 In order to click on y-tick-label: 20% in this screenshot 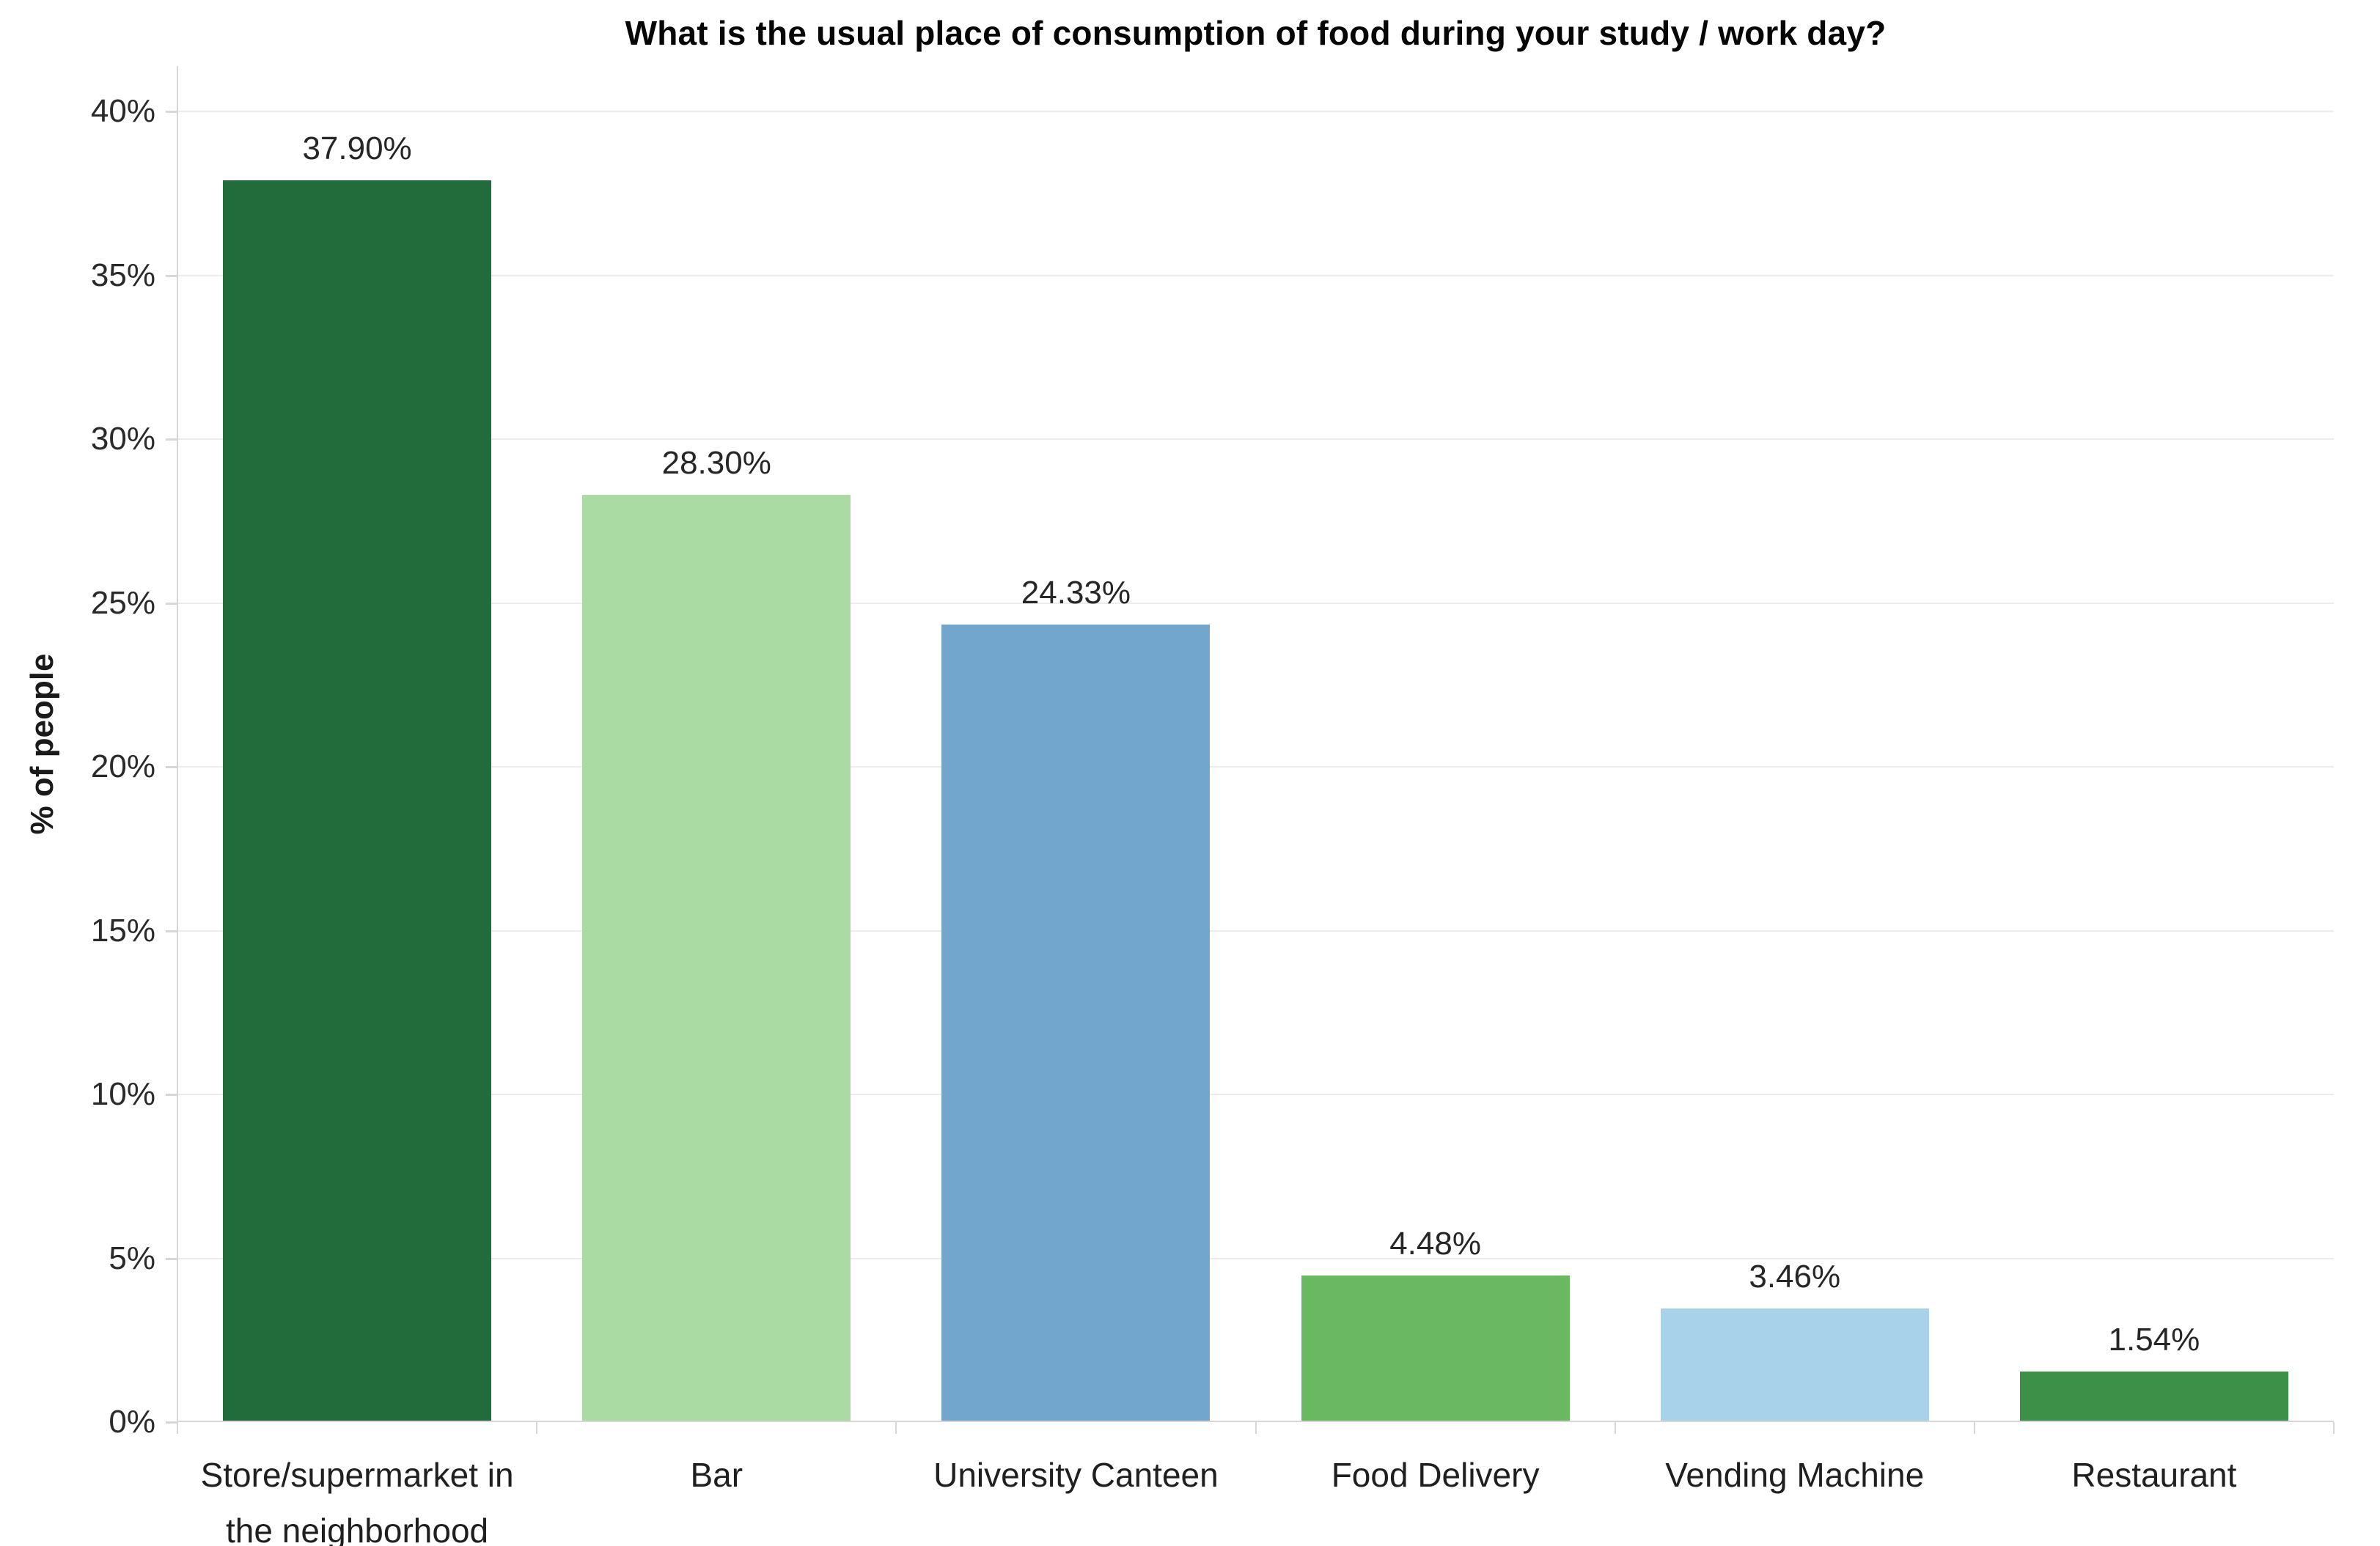, I will do `click(123, 766)`.